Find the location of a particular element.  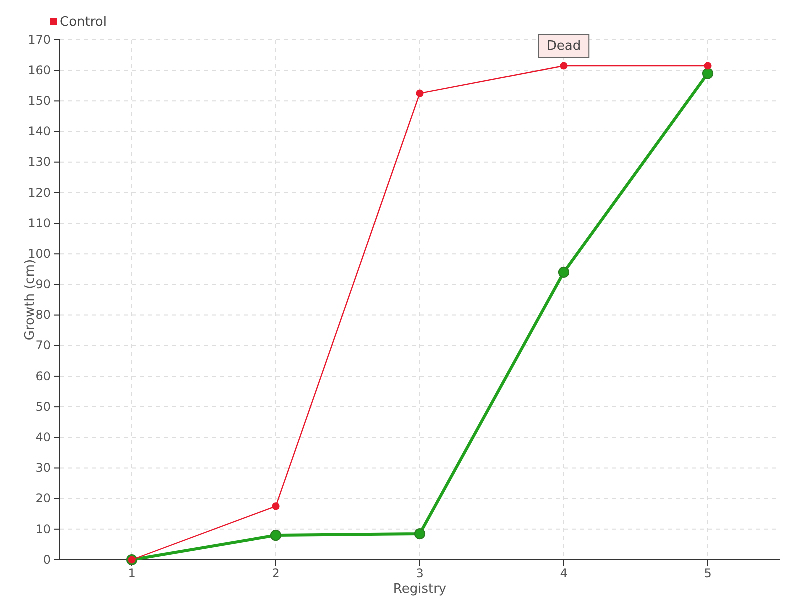

y-tick-label: 130 is located at coordinates (39, 162).